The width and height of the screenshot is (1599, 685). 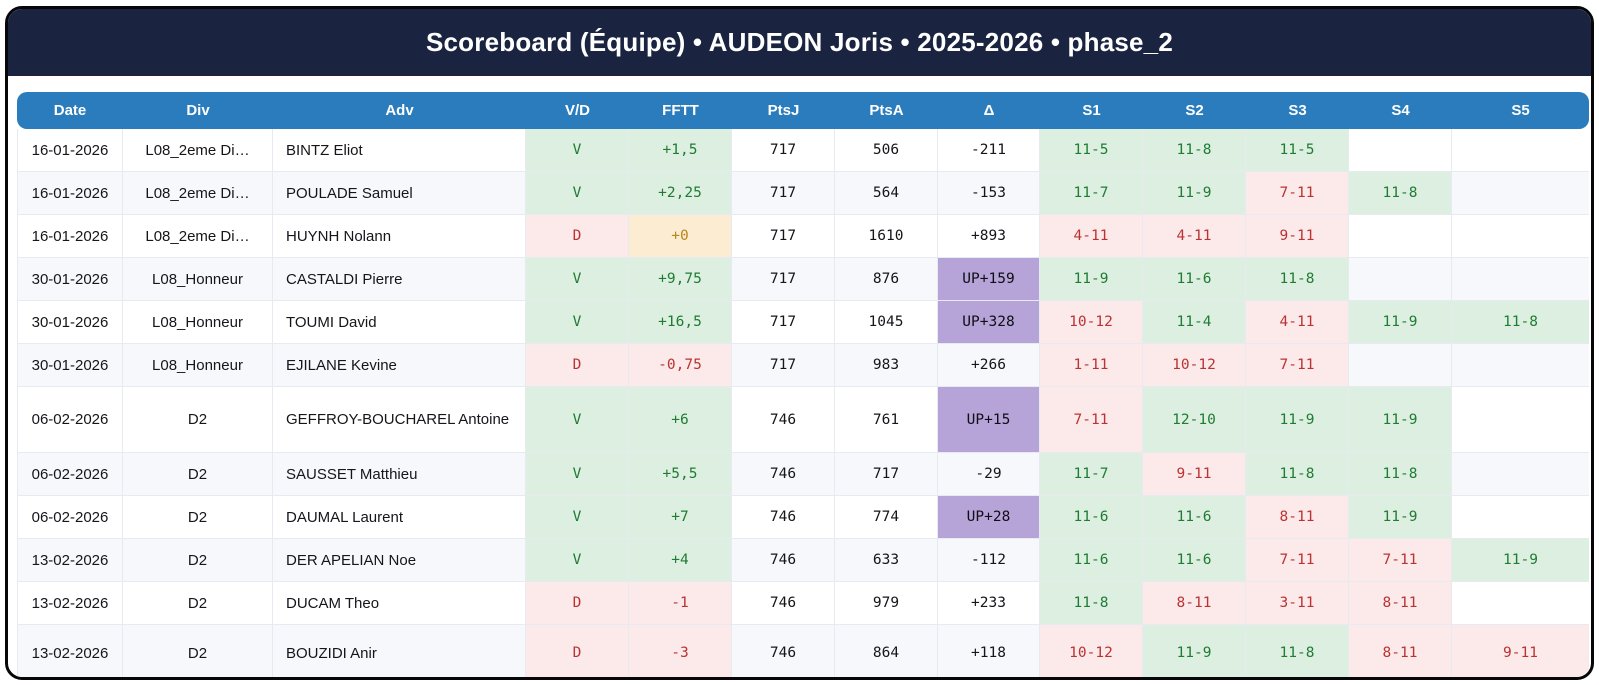 What do you see at coordinates (1400, 560) in the screenshot?
I see `set4-cell: 7-11` at bounding box center [1400, 560].